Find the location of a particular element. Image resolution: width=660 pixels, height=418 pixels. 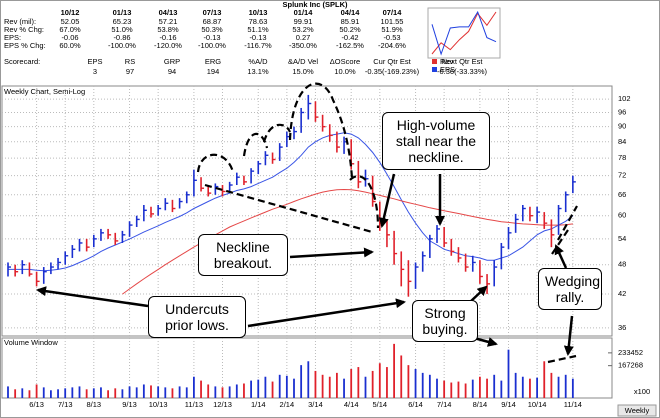

y-tick-label: 84 is located at coordinates (622, 141).